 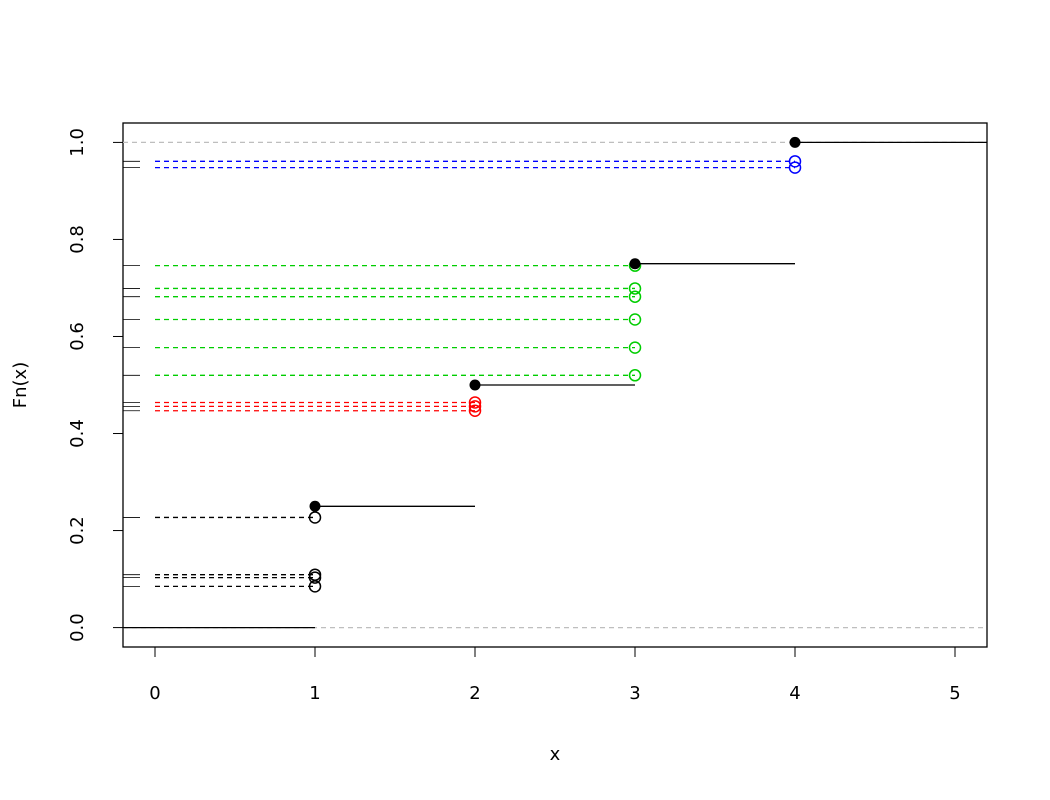 I want to click on y-tick-label: 0.8, so click(x=77, y=239).